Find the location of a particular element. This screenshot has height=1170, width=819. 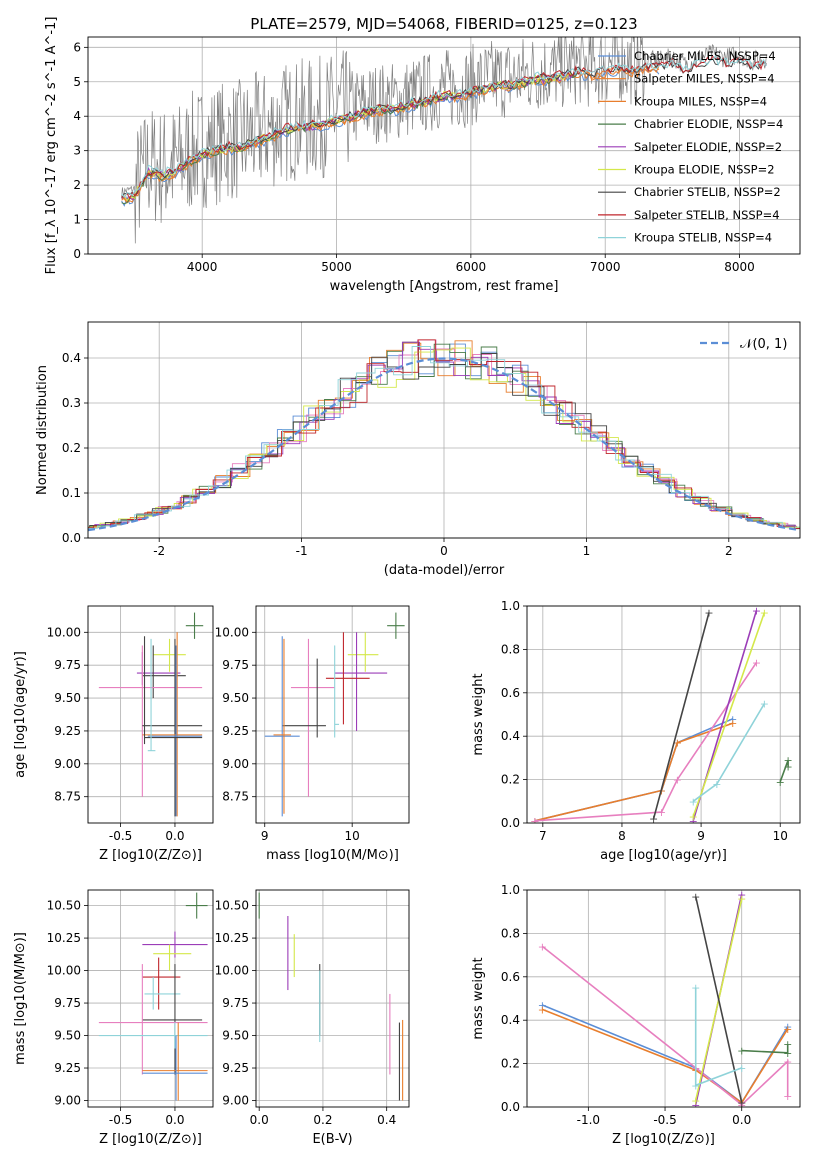

x-tick-label: 4000 is located at coordinates (202, 267).